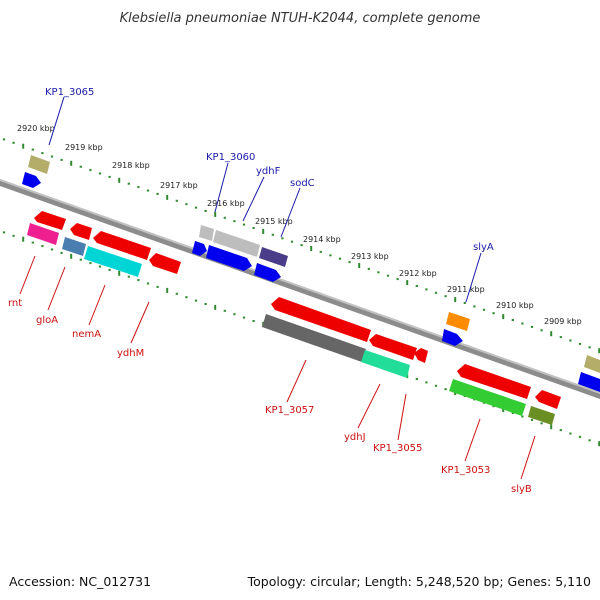  Describe the element at coordinates (69, 92) in the screenshot. I see `gene-label-KP1-3065: KP1_3065` at that location.